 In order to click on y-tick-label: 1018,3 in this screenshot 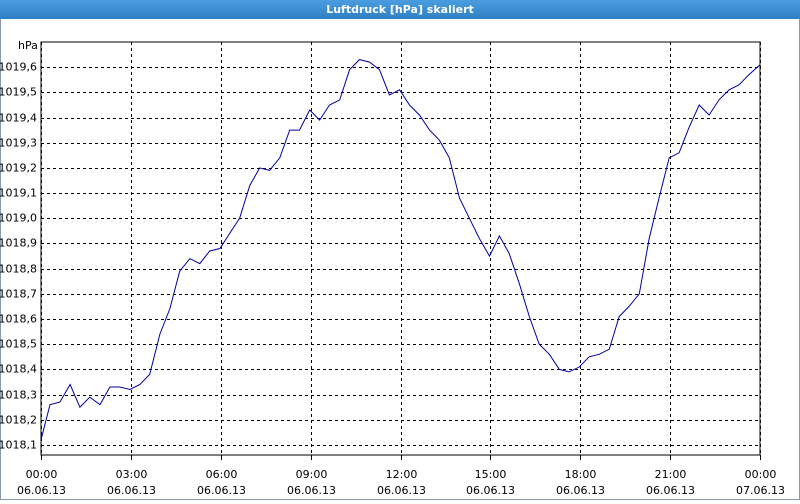, I will do `click(18, 395)`.